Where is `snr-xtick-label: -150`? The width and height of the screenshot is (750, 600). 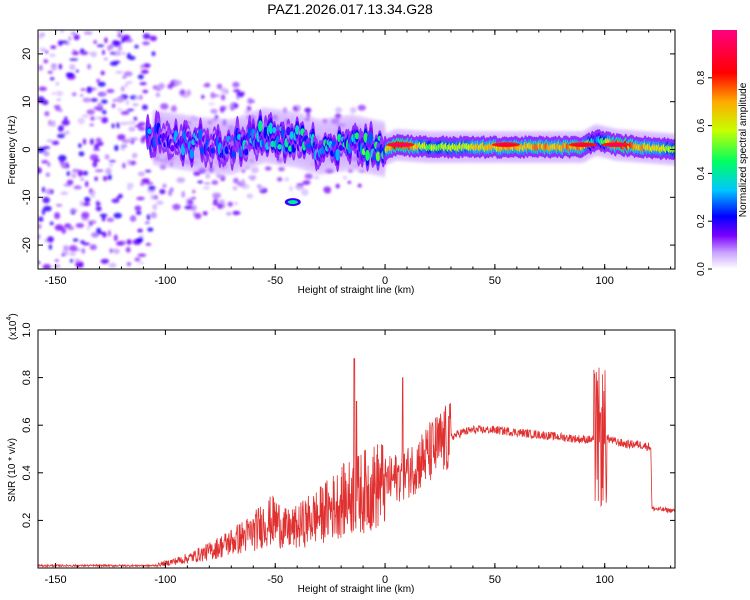
snr-xtick-label: -150 is located at coordinates (56, 580).